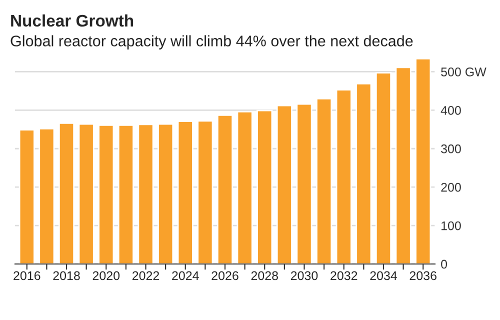 Image resolution: width=500 pixels, height=320 pixels. Describe the element at coordinates (451, 149) in the screenshot. I see `y-tick-label: 300` at that location.